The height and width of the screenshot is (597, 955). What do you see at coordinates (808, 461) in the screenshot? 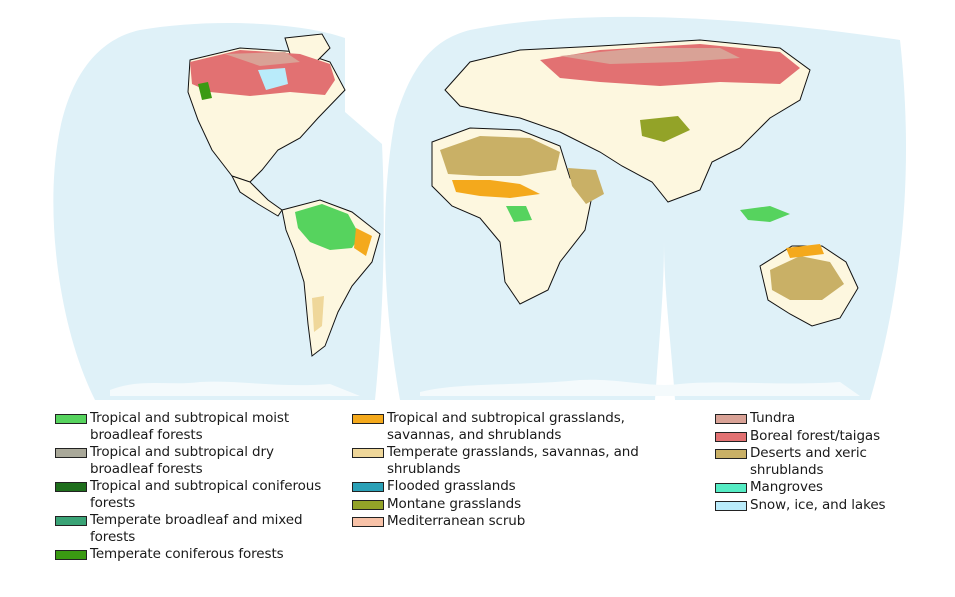
I see `legend-label: Deserts and xeric shrublands` at bounding box center [808, 461].